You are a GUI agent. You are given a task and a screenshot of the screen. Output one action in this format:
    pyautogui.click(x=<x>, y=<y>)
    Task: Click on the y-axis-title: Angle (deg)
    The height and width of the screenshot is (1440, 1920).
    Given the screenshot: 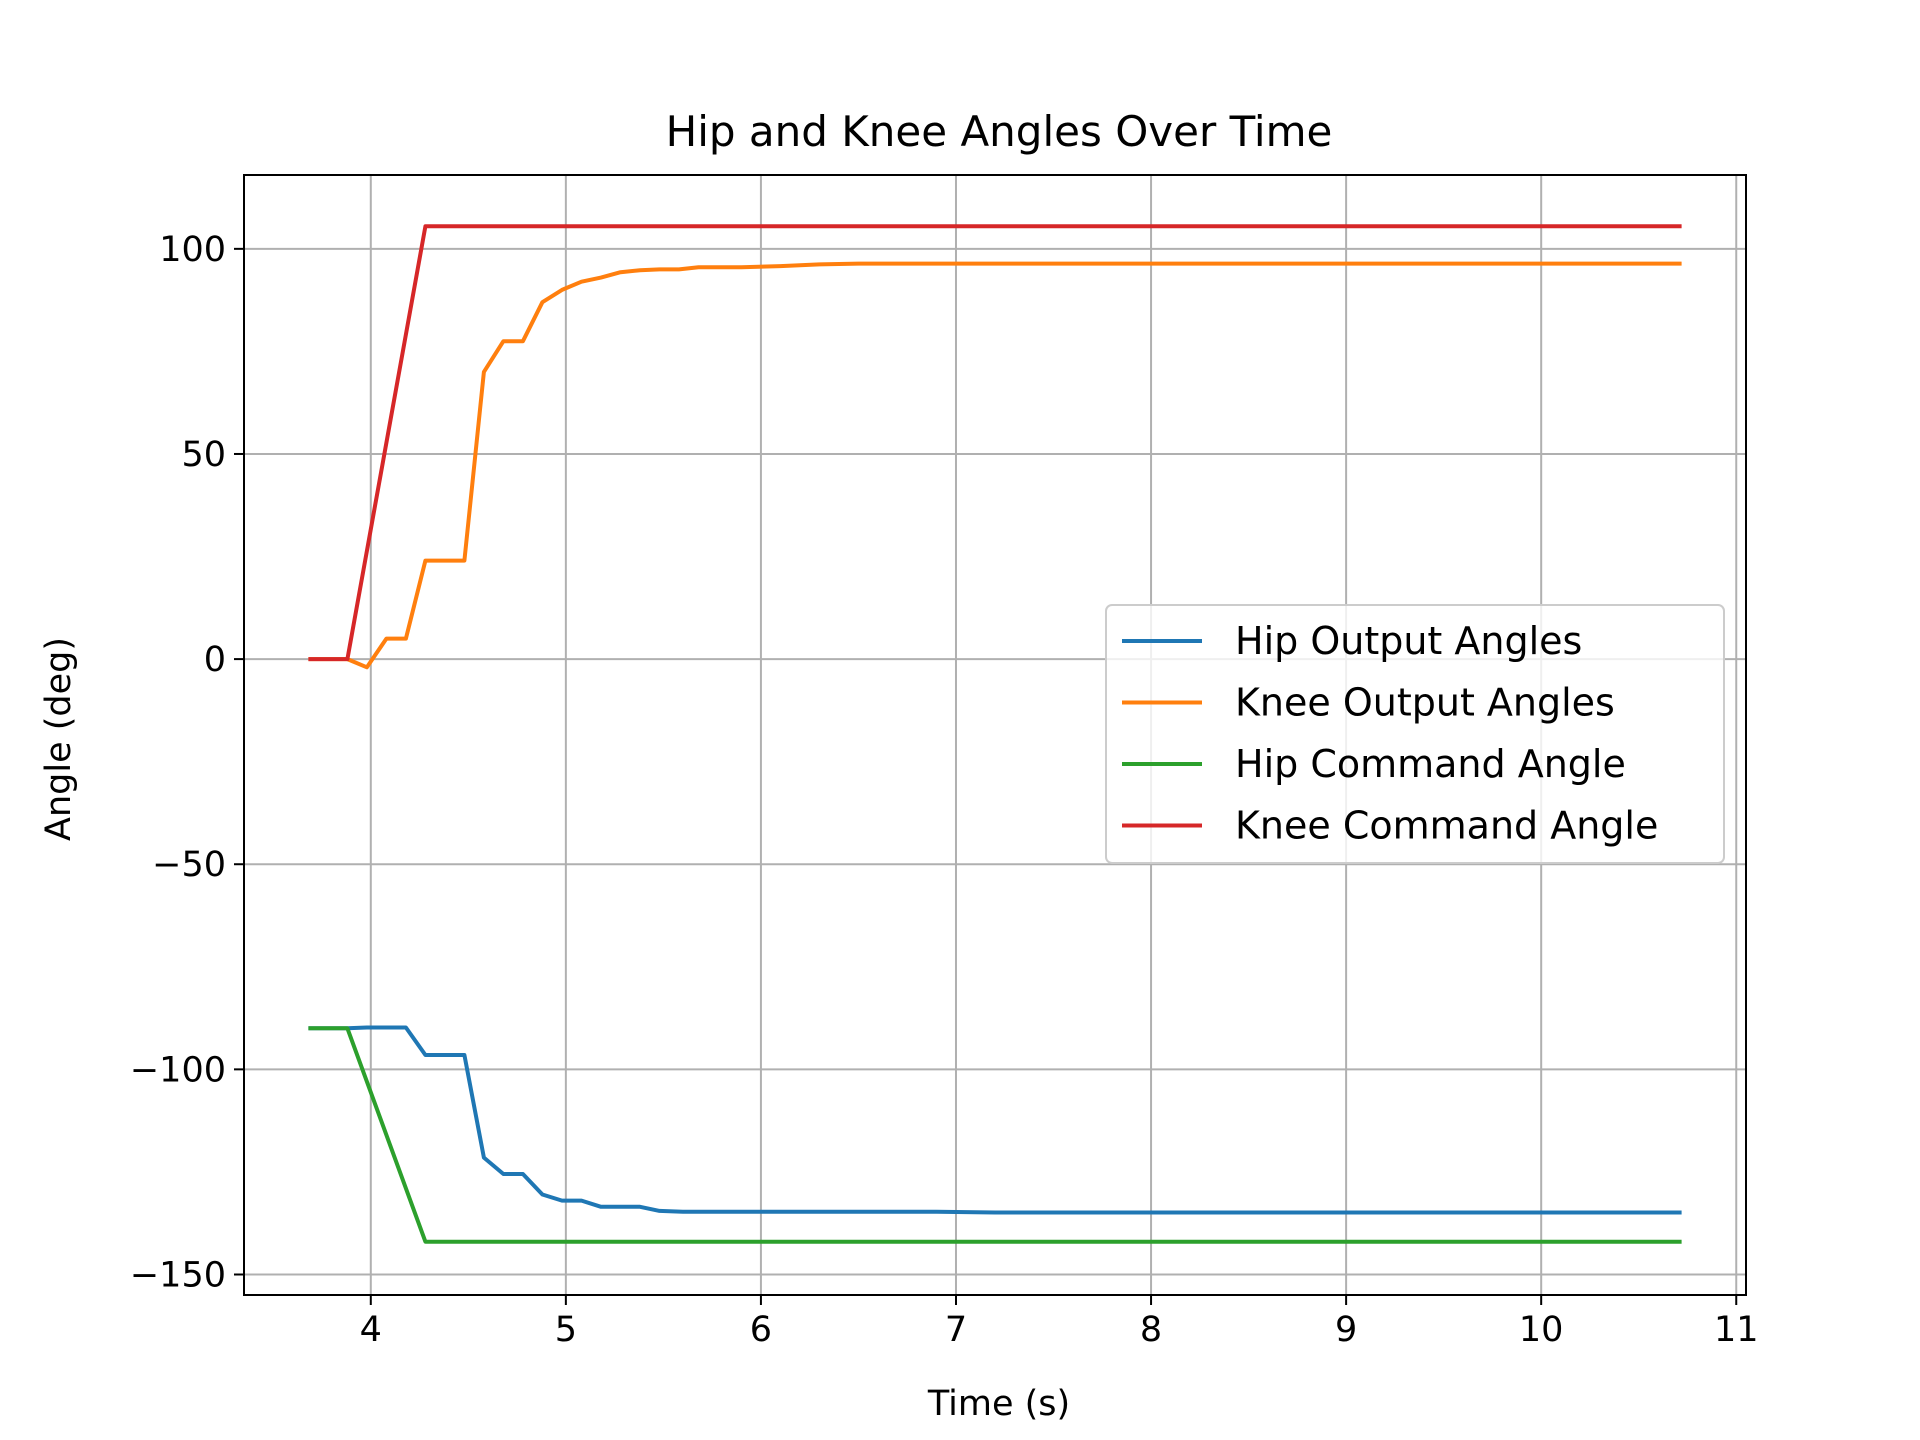 What is the action you would take?
    pyautogui.click(x=59, y=739)
    